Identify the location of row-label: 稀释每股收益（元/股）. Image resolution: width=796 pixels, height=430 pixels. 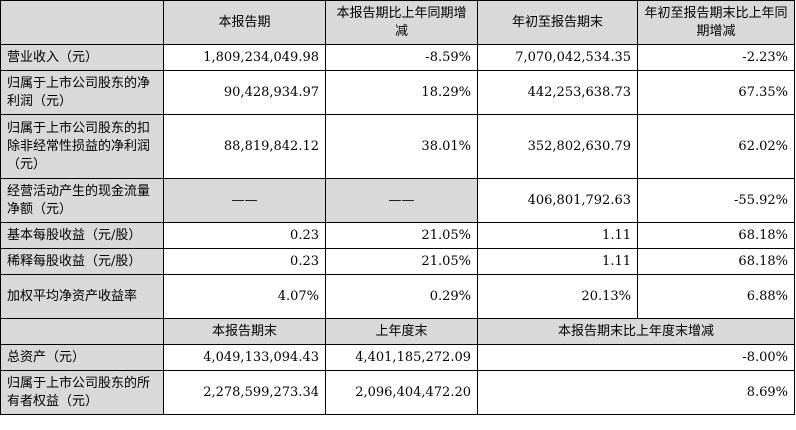
(82, 261).